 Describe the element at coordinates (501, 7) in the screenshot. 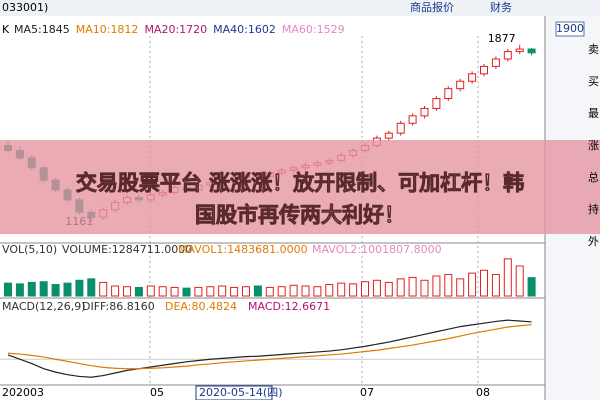

I see `menu-item: 财务` at that location.